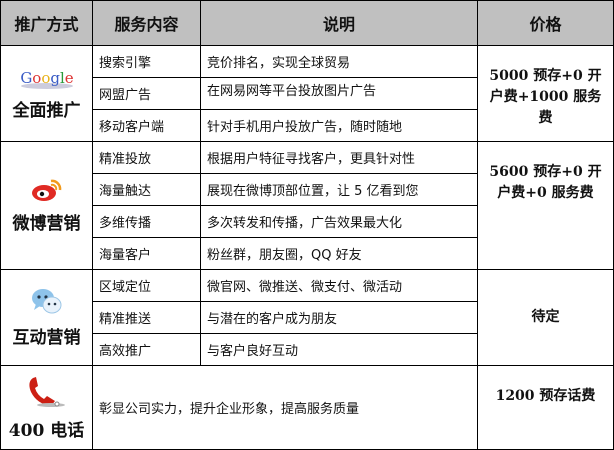  Describe the element at coordinates (339, 23) in the screenshot. I see `header-desc: 说明` at that location.